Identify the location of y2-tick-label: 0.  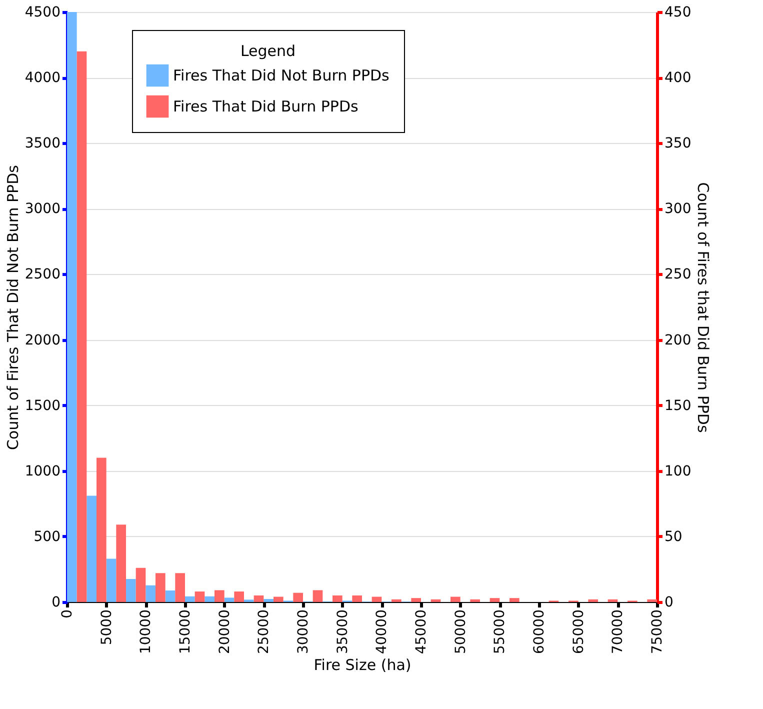
(669, 602).